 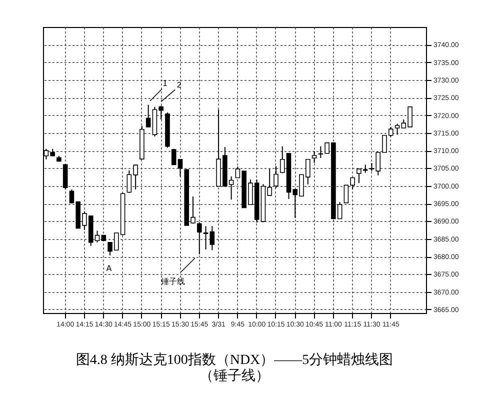 What do you see at coordinates (165, 83) in the screenshot?
I see `annotation: 1` at bounding box center [165, 83].